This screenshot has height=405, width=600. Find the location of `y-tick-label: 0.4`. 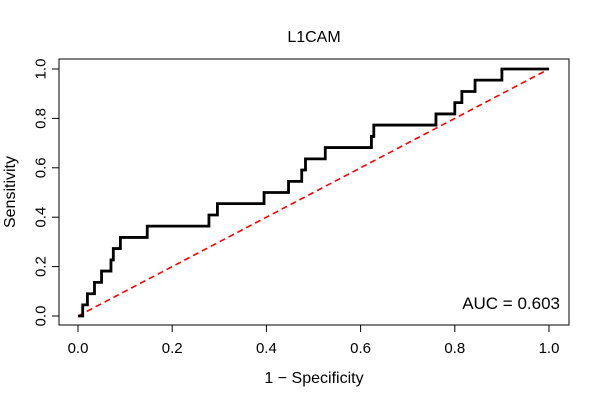

y-tick-label: 0.4 is located at coordinates (41, 217).